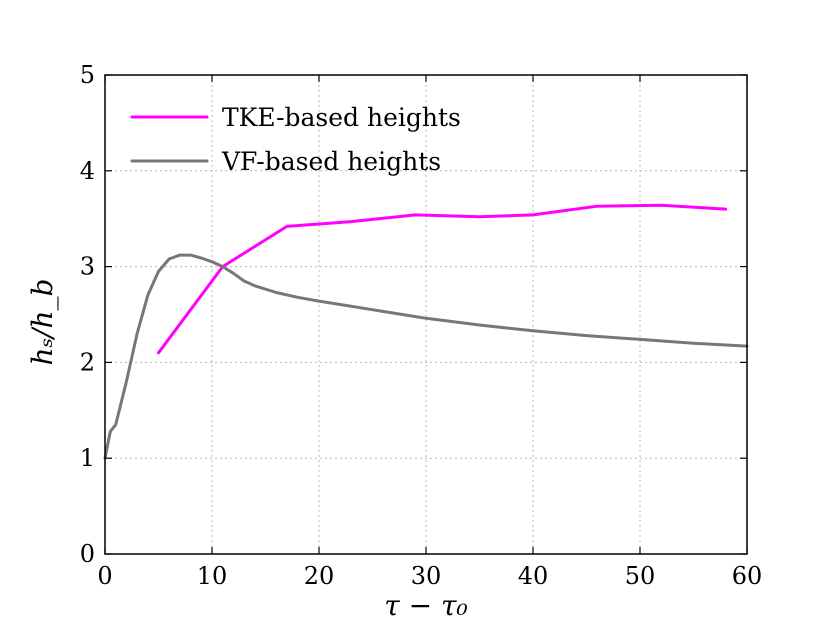 This screenshot has height=628, width=830. Describe the element at coordinates (87, 267) in the screenshot. I see `y-tick-label: 3` at that location.